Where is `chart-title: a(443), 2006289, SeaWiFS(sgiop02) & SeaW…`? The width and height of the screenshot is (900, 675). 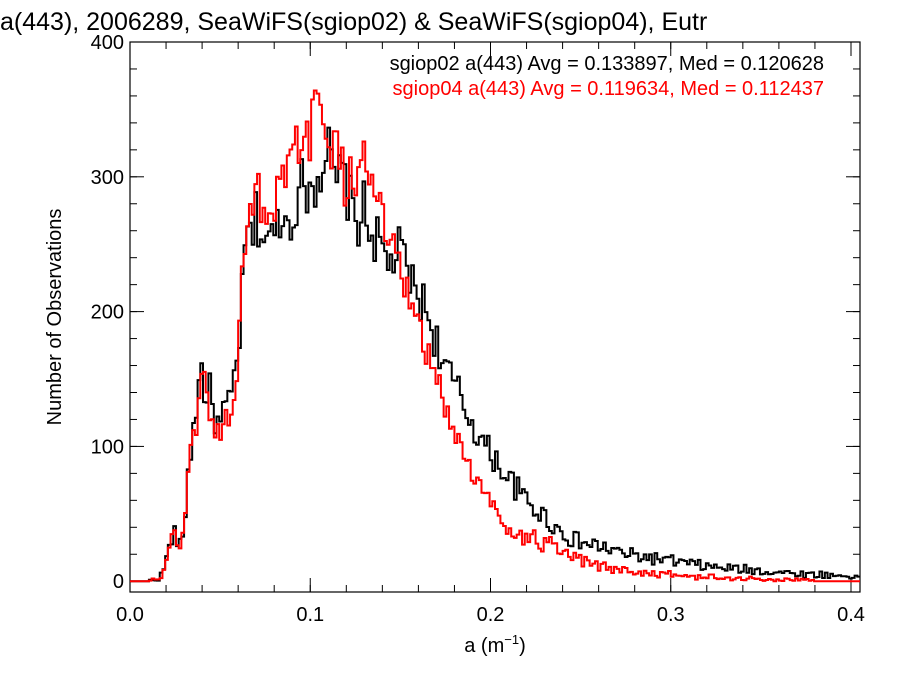 chart-title: a(443), 2006289, SeaWiFS(sgiop02) & SeaW… is located at coordinates (353, 22).